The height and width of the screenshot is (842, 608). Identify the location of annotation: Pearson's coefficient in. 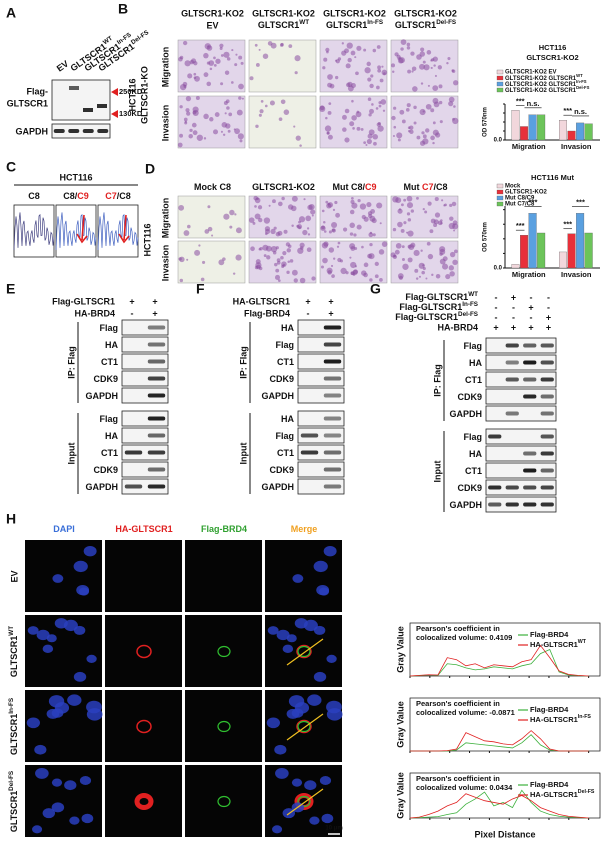
(458, 703).